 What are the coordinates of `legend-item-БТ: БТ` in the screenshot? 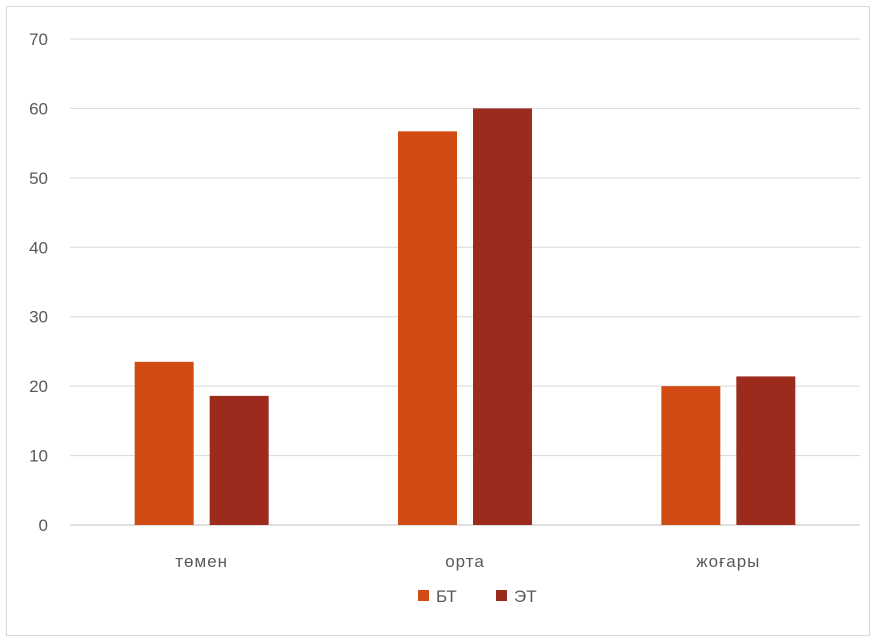 It's located at (437, 596).